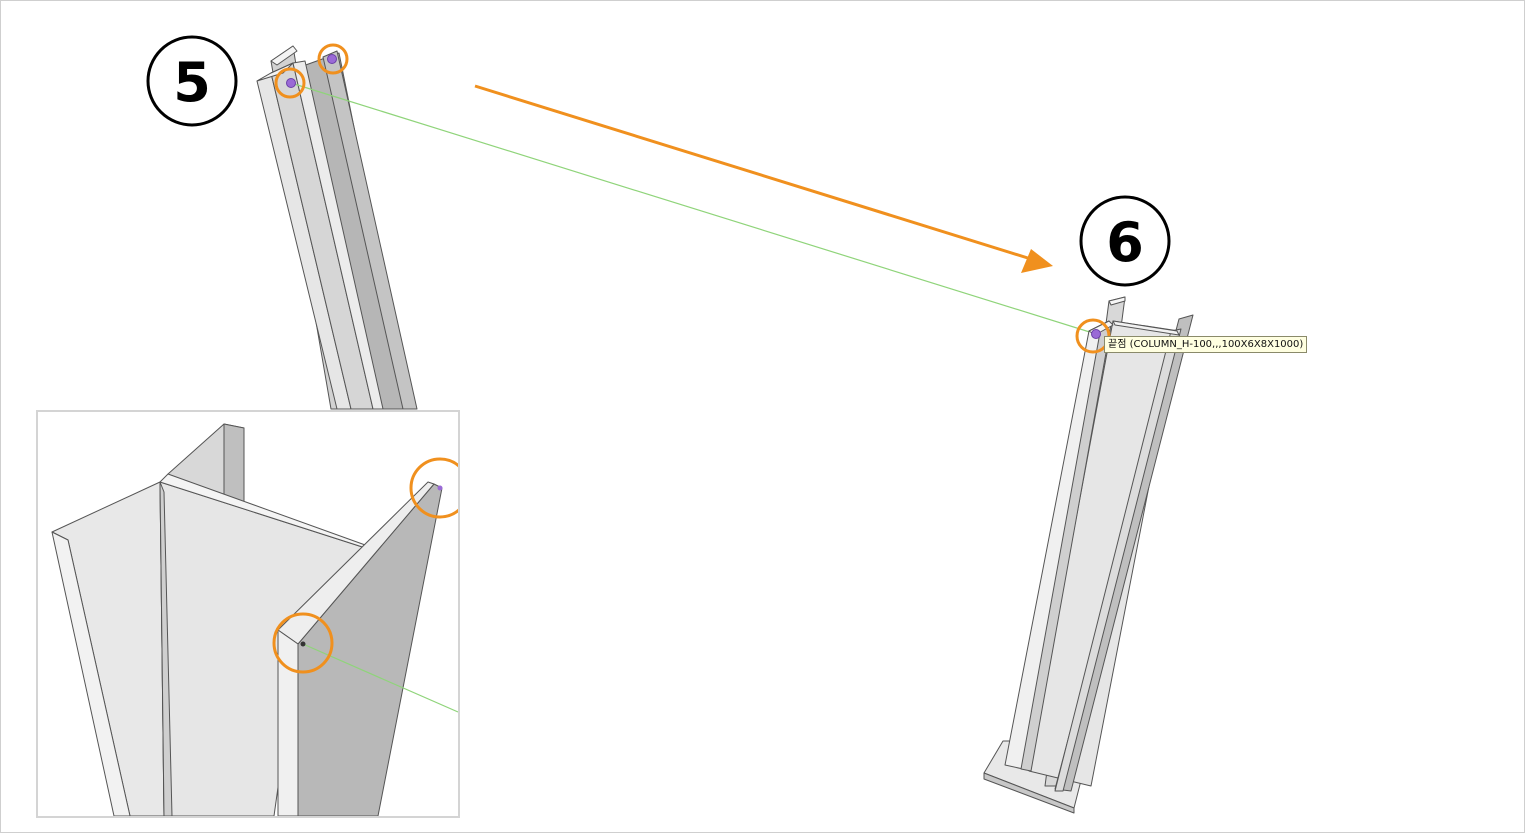 This screenshot has width=1525, height=834. I want to click on step-label-5: 5, so click(192, 82).